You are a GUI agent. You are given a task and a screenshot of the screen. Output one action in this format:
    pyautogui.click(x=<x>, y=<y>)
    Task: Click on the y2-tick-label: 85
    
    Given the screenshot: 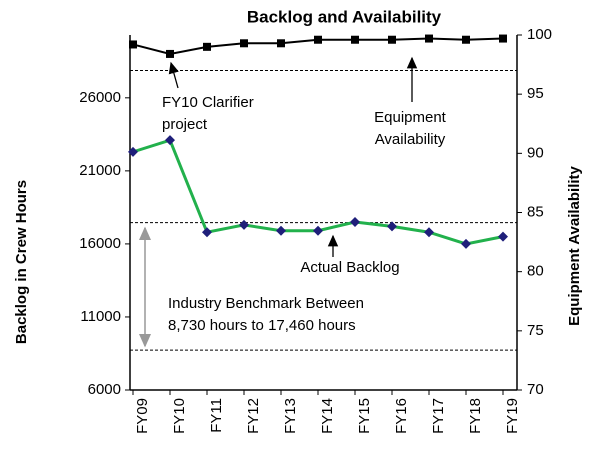 What is the action you would take?
    pyautogui.click(x=535, y=211)
    